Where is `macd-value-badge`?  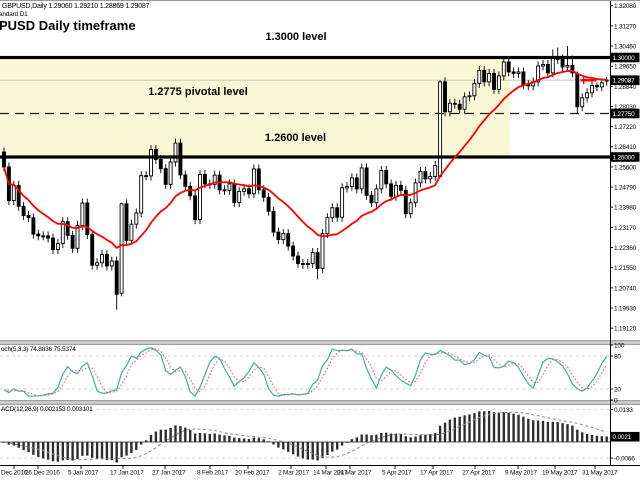
macd-value-badge is located at coordinates (625, 436).